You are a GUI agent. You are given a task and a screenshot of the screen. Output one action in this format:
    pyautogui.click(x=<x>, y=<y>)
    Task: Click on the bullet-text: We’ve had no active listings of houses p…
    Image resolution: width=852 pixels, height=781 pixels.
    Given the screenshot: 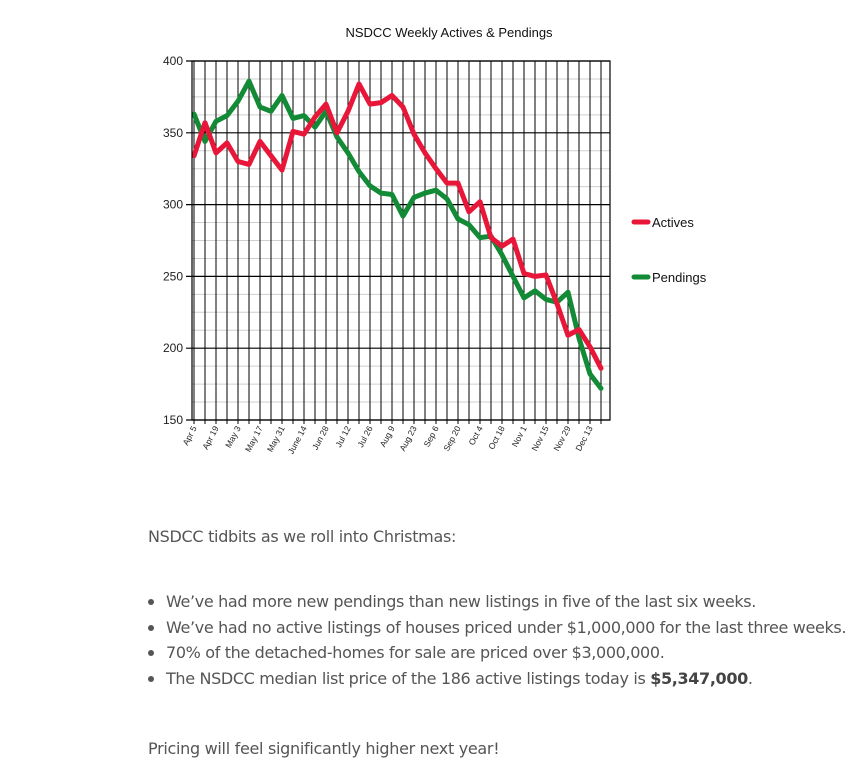 What is the action you would take?
    pyautogui.click(x=506, y=627)
    